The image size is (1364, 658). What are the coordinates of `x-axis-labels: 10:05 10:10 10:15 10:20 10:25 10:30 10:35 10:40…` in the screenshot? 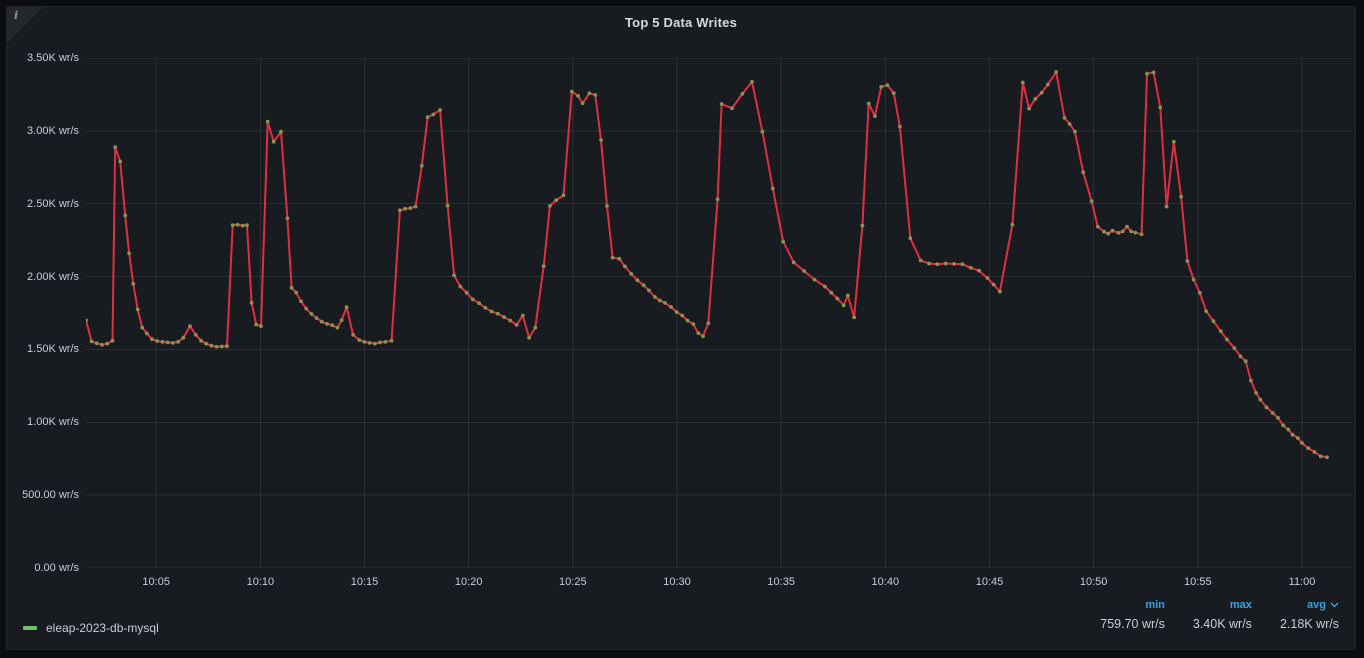 It's located at (719, 581).